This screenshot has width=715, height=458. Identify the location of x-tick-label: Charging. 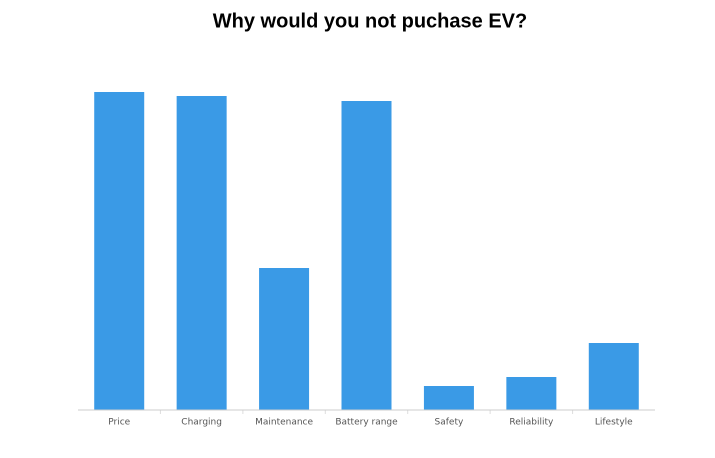
(201, 423).